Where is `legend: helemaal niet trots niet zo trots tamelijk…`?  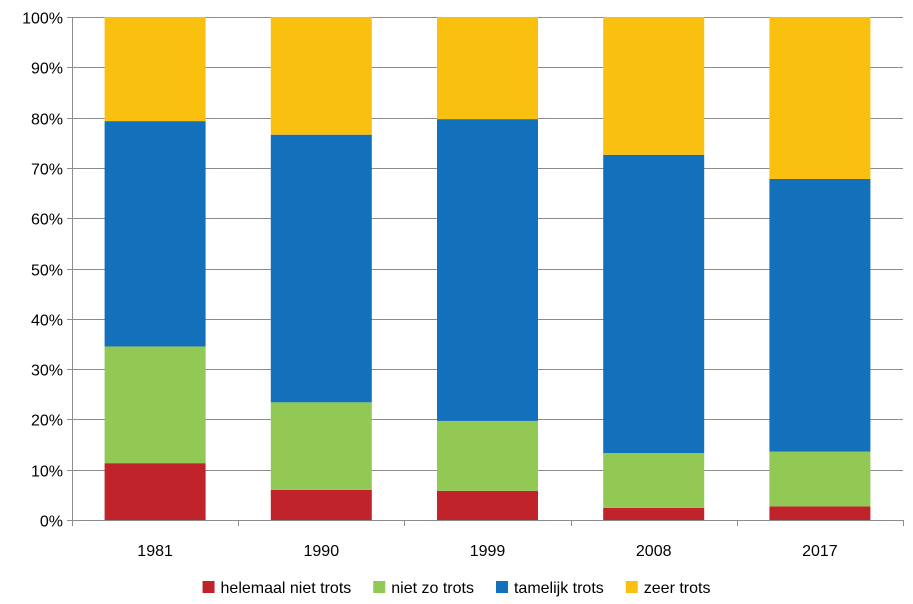 legend: helemaal niet trots niet zo trots tamelijk… is located at coordinates (456, 588).